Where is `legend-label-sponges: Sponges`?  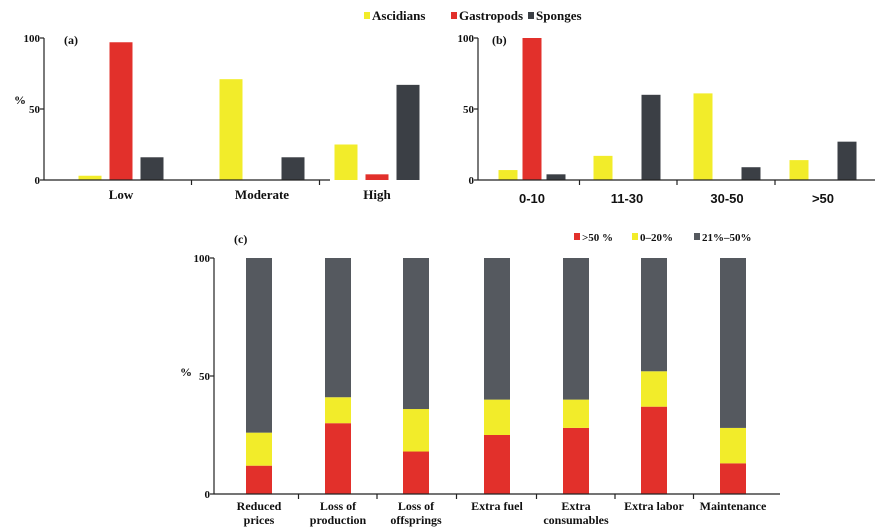 legend-label-sponges: Sponges is located at coordinates (559, 15).